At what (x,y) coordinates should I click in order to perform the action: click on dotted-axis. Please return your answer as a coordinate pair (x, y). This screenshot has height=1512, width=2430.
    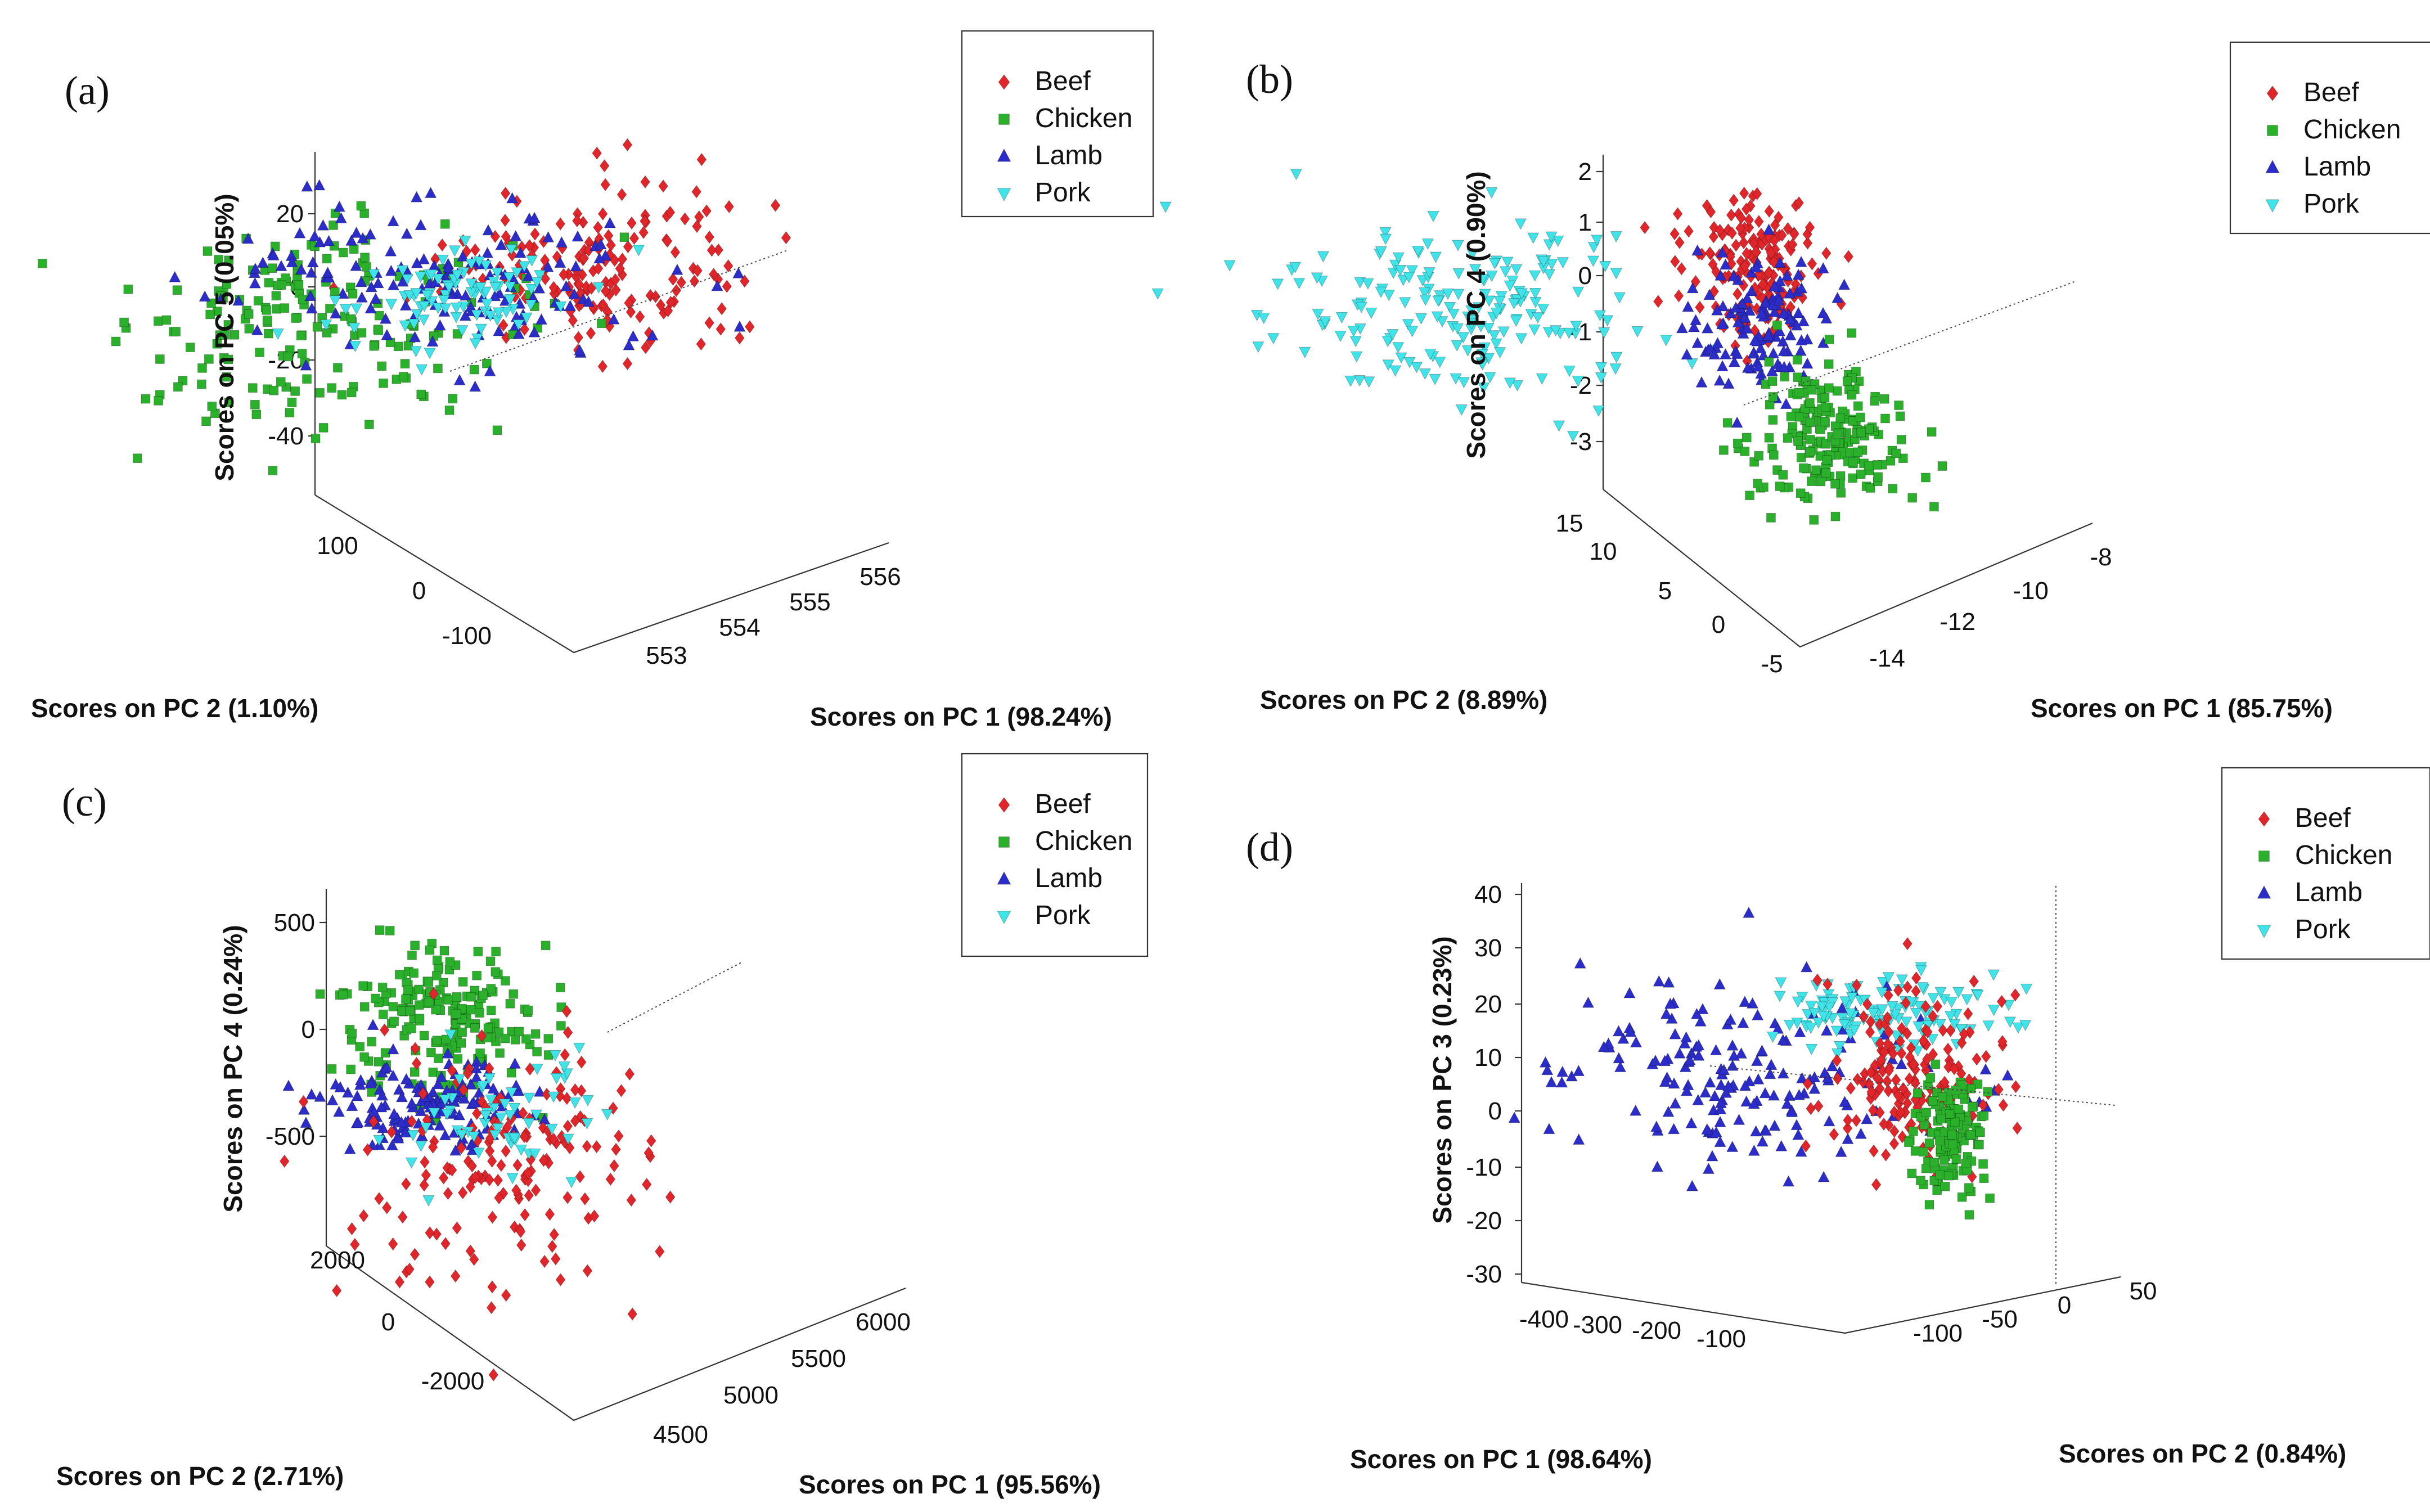
    Looking at the image, I should click on (1912, 1085).